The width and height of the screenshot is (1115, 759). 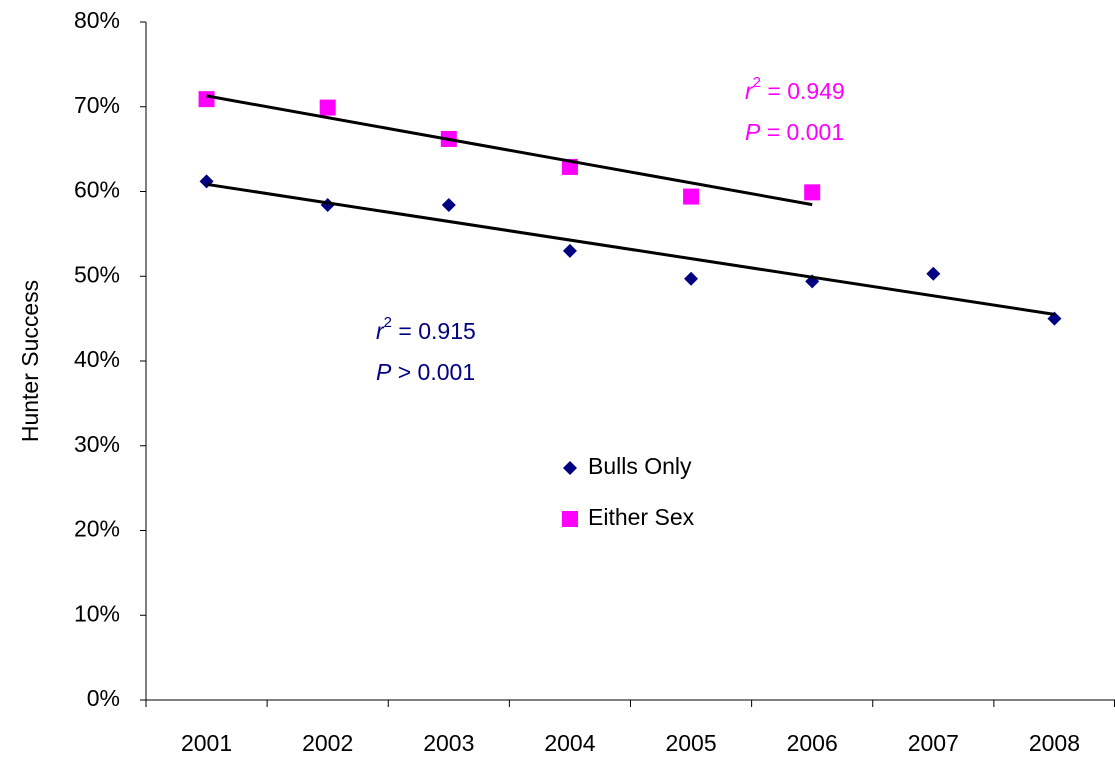 What do you see at coordinates (641, 517) in the screenshot?
I see `legend-label: Either Sex` at bounding box center [641, 517].